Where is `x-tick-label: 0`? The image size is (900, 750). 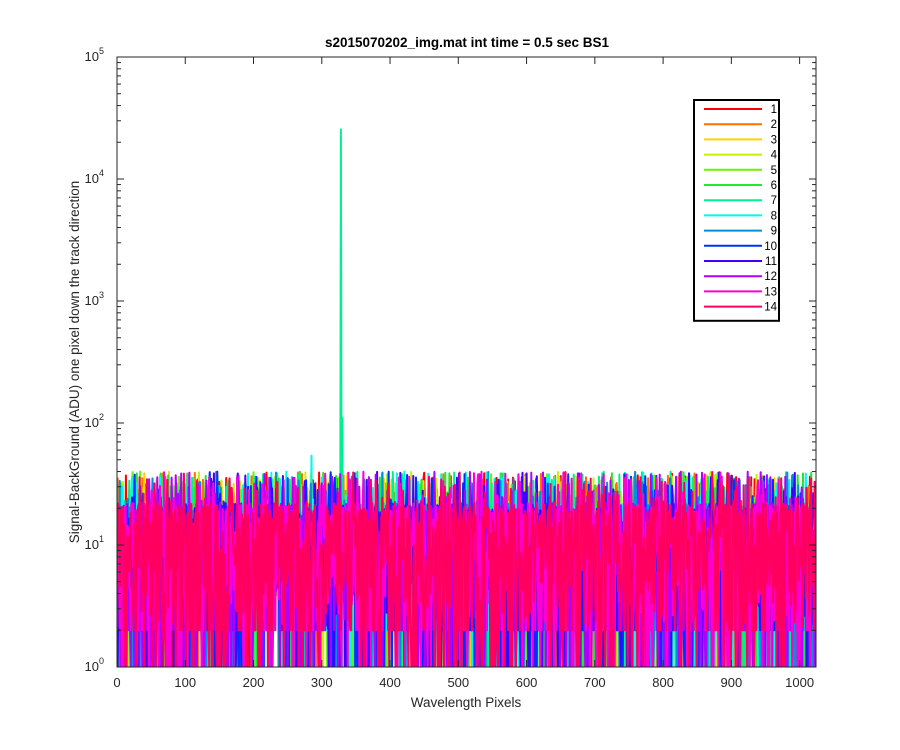 x-tick-label: 0 is located at coordinates (116, 682).